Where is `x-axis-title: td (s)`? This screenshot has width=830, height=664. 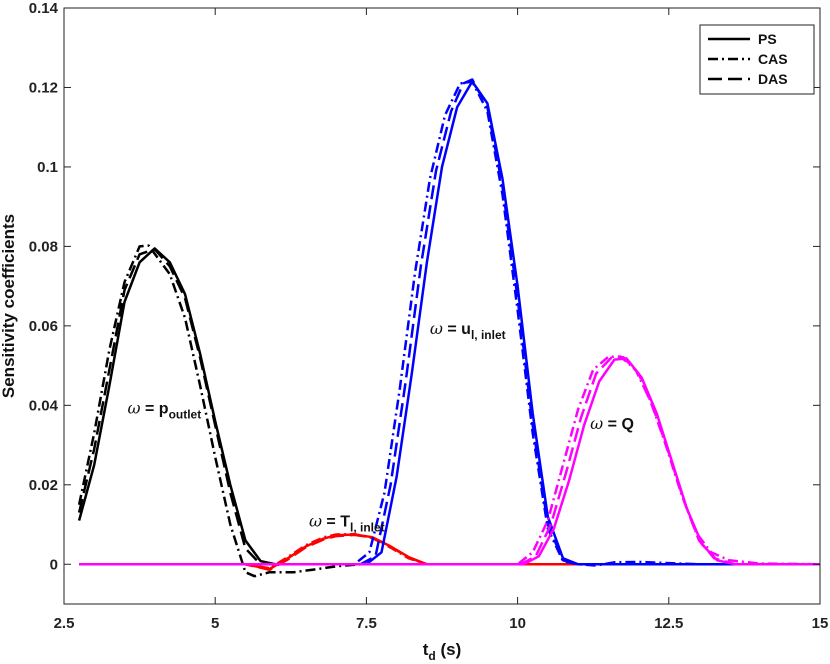
x-axis-title: td (s) is located at coordinates (442, 651).